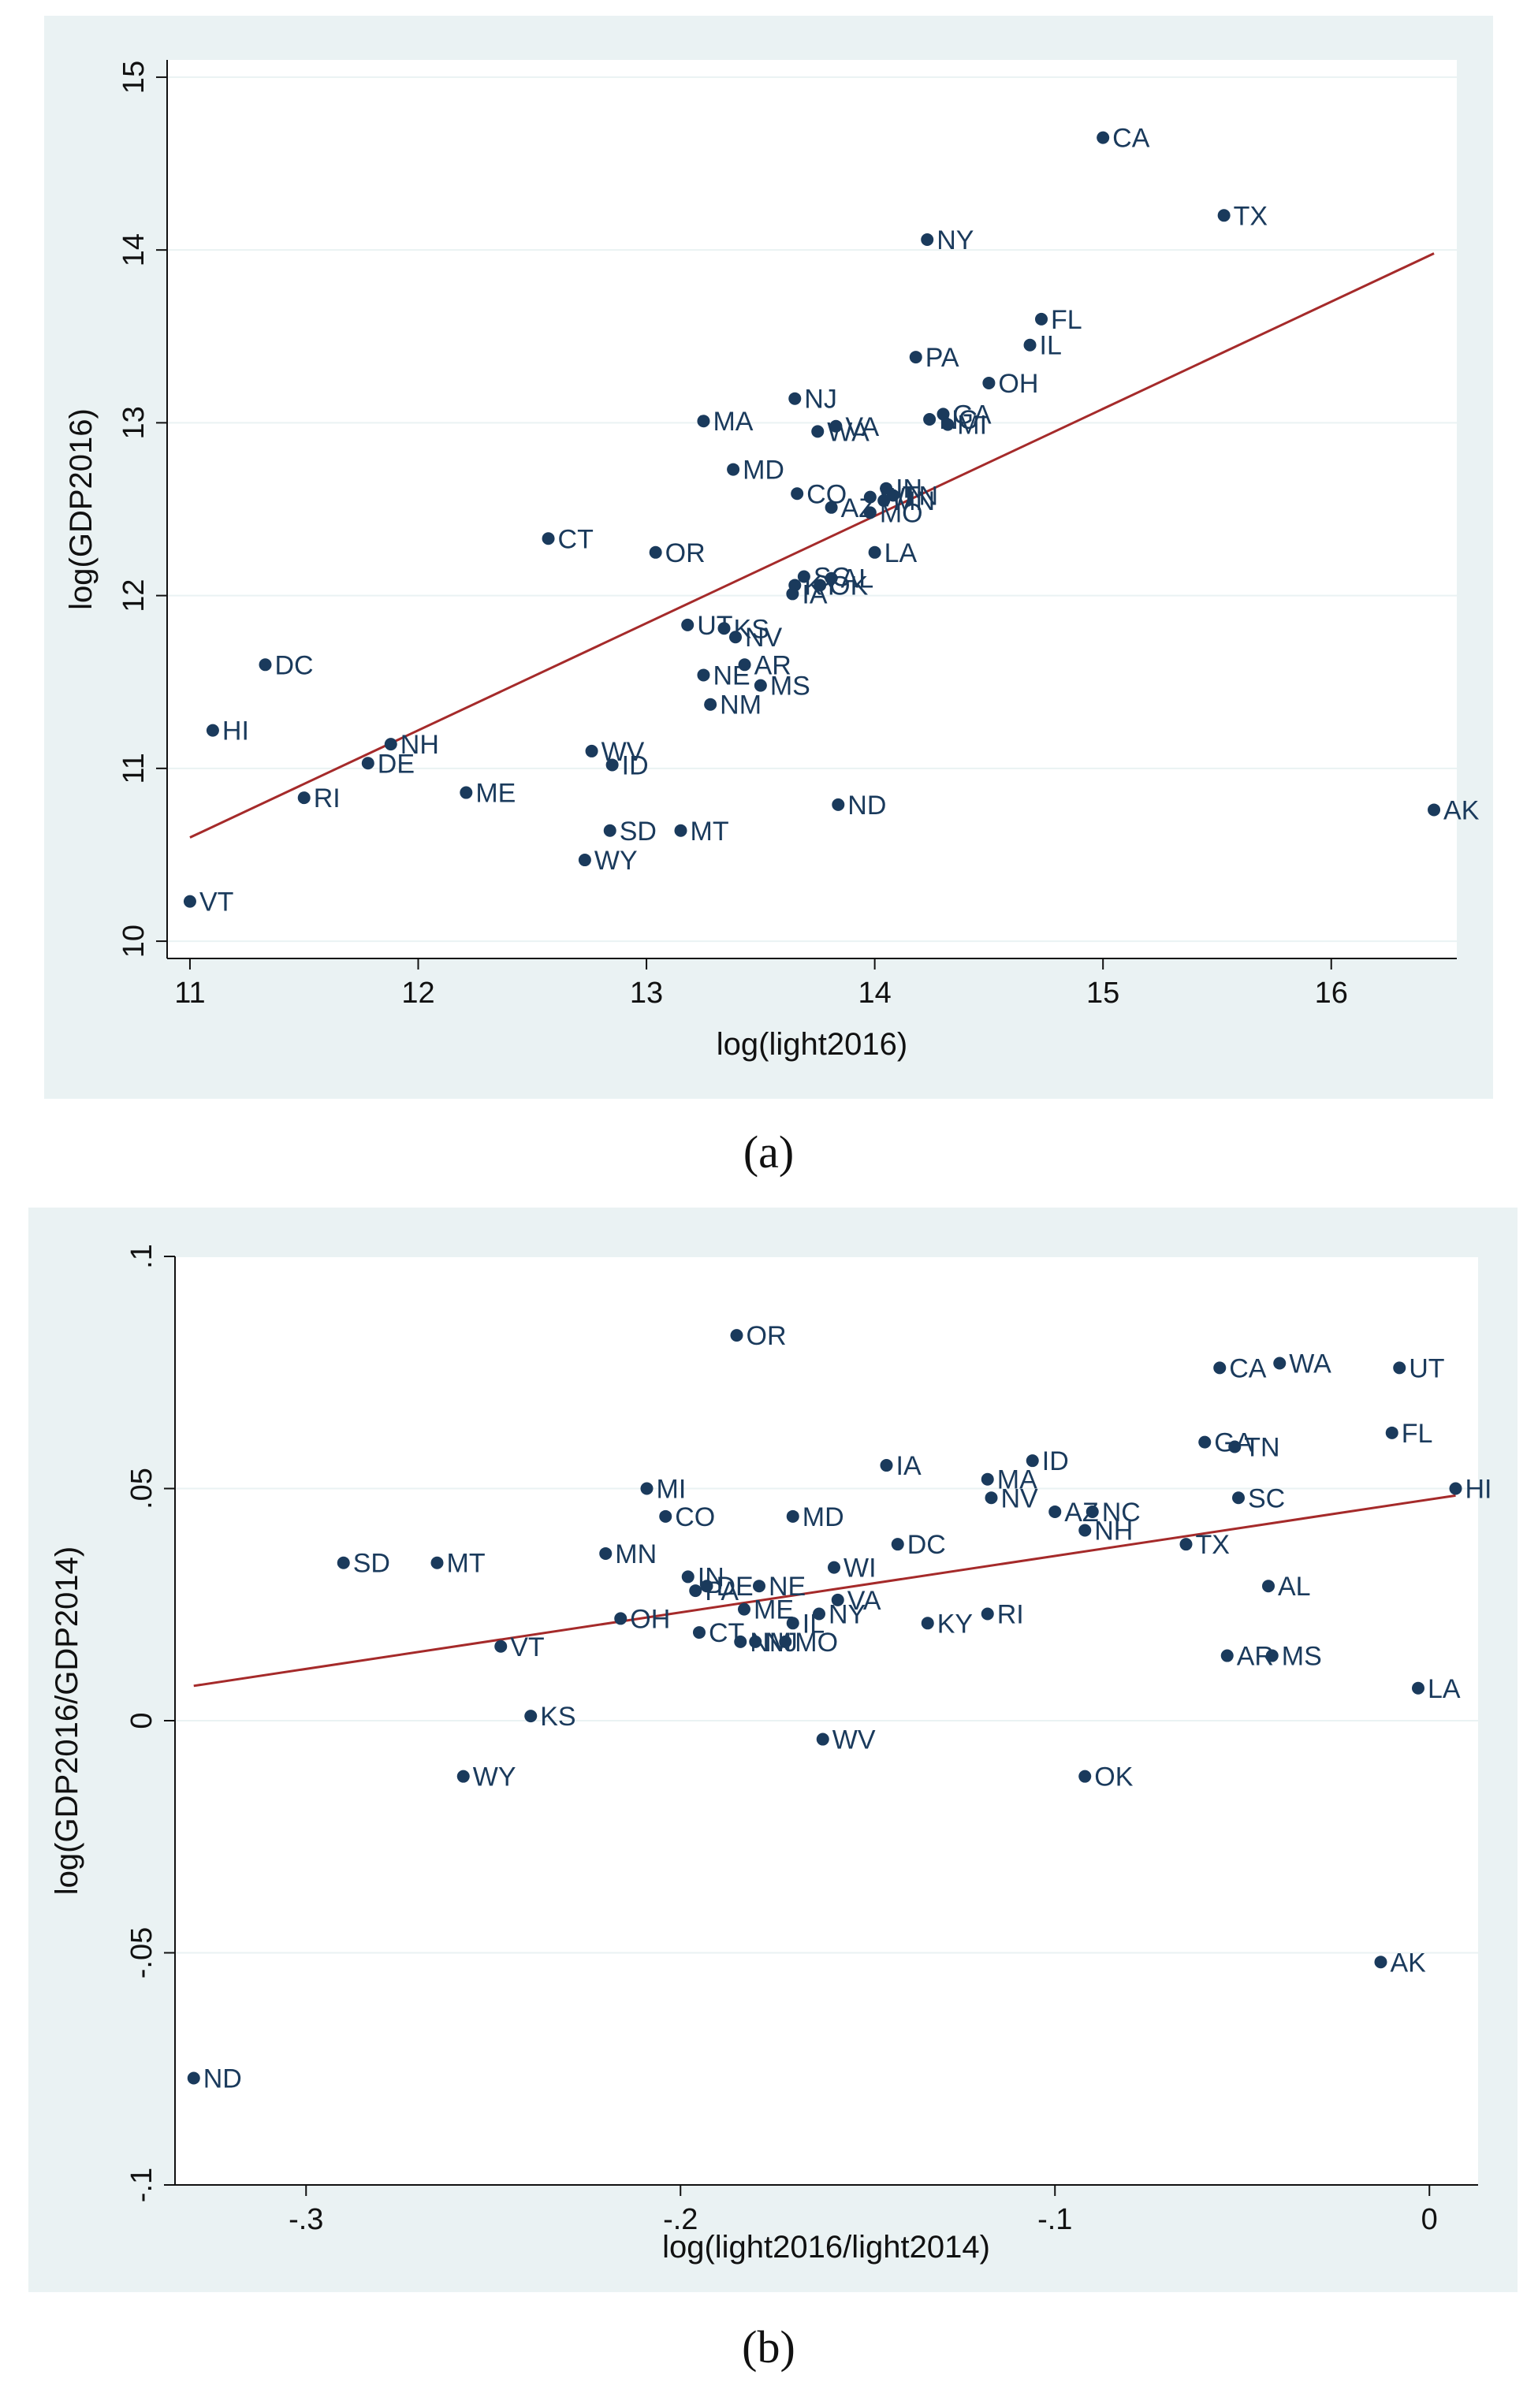 This screenshot has height=2408, width=1538. What do you see at coordinates (787, 1587) in the screenshot?
I see `point-label-ne: NE` at bounding box center [787, 1587].